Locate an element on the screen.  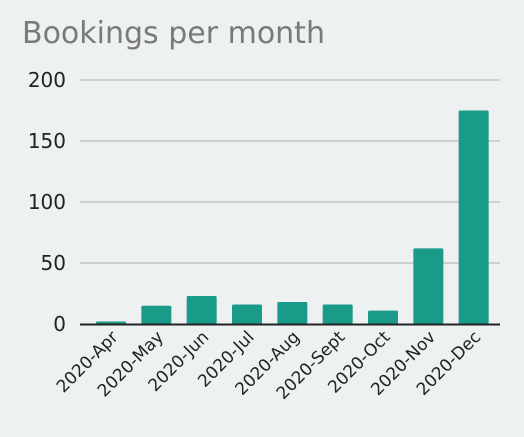
y-tick-label: 0 is located at coordinates (59, 324).